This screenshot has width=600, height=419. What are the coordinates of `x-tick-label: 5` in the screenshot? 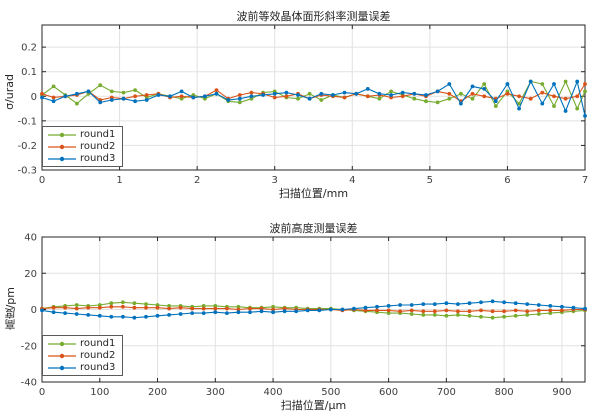 It's located at (430, 180).